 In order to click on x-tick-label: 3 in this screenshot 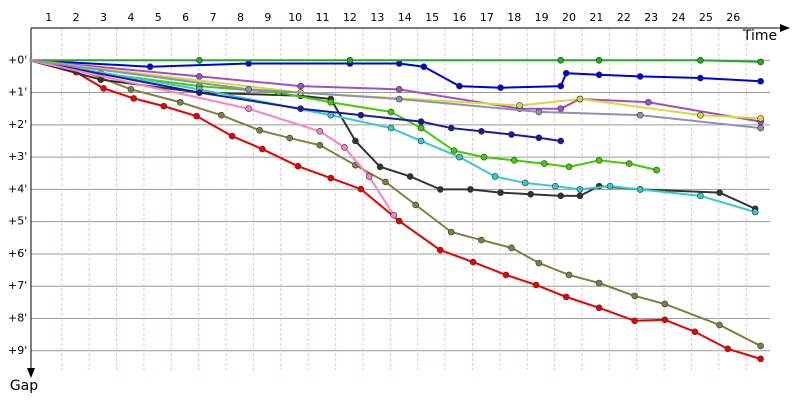, I will do `click(103, 17)`.